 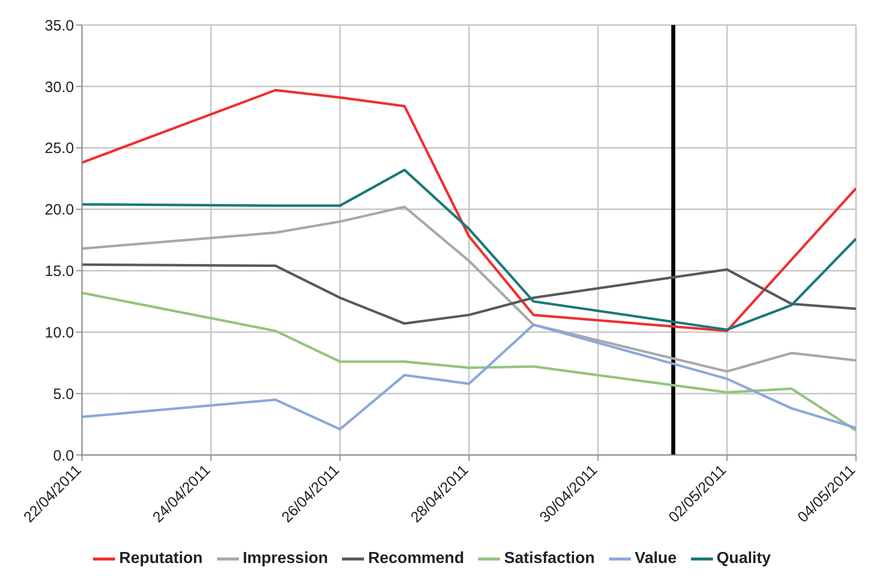 What do you see at coordinates (63, 394) in the screenshot?
I see `y-tick-label: 5.0` at bounding box center [63, 394].